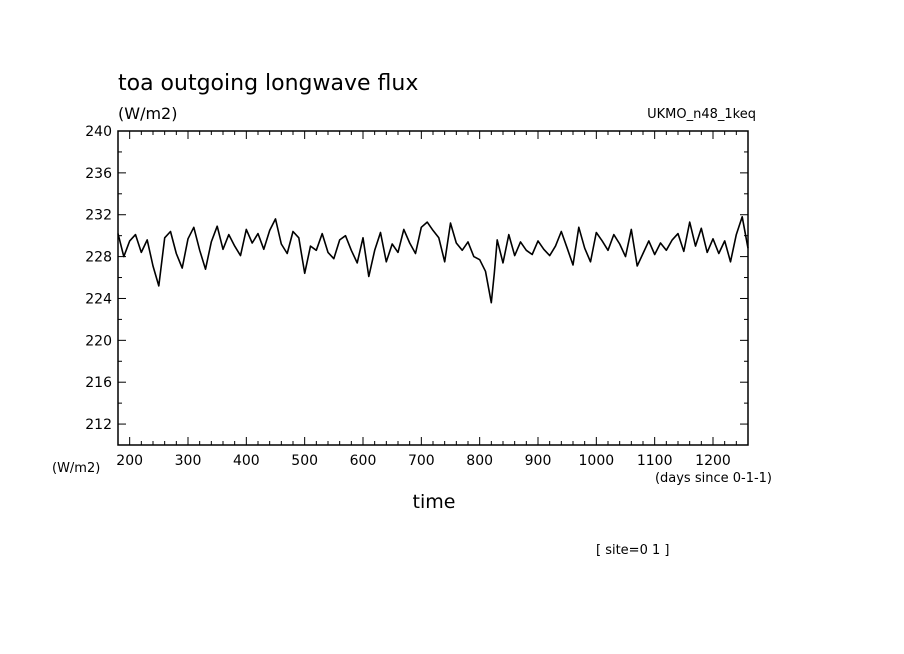 This screenshot has width=904, height=654. What do you see at coordinates (98, 258) in the screenshot?
I see `y-tick-label: 228` at bounding box center [98, 258].